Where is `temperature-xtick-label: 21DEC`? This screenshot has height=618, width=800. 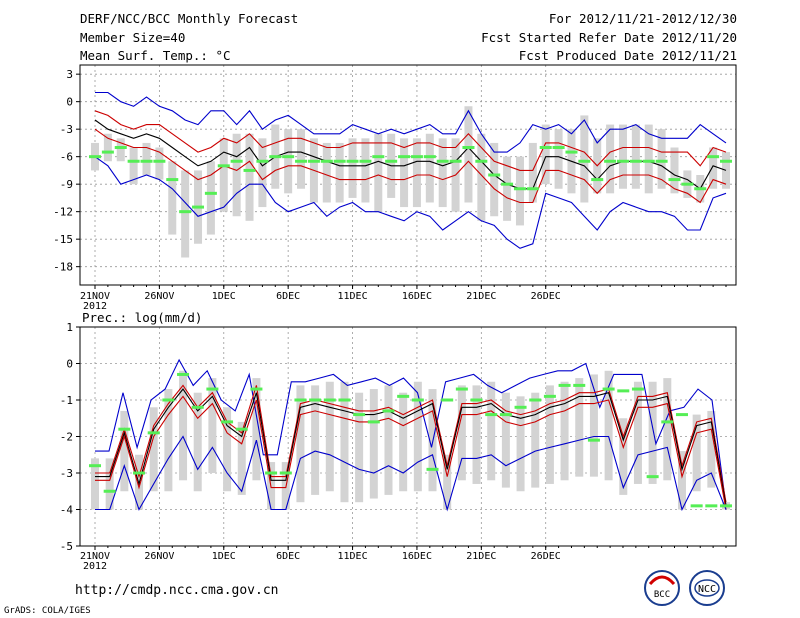
temperature-xtick-label: 21DEC is located at coordinates (481, 296).